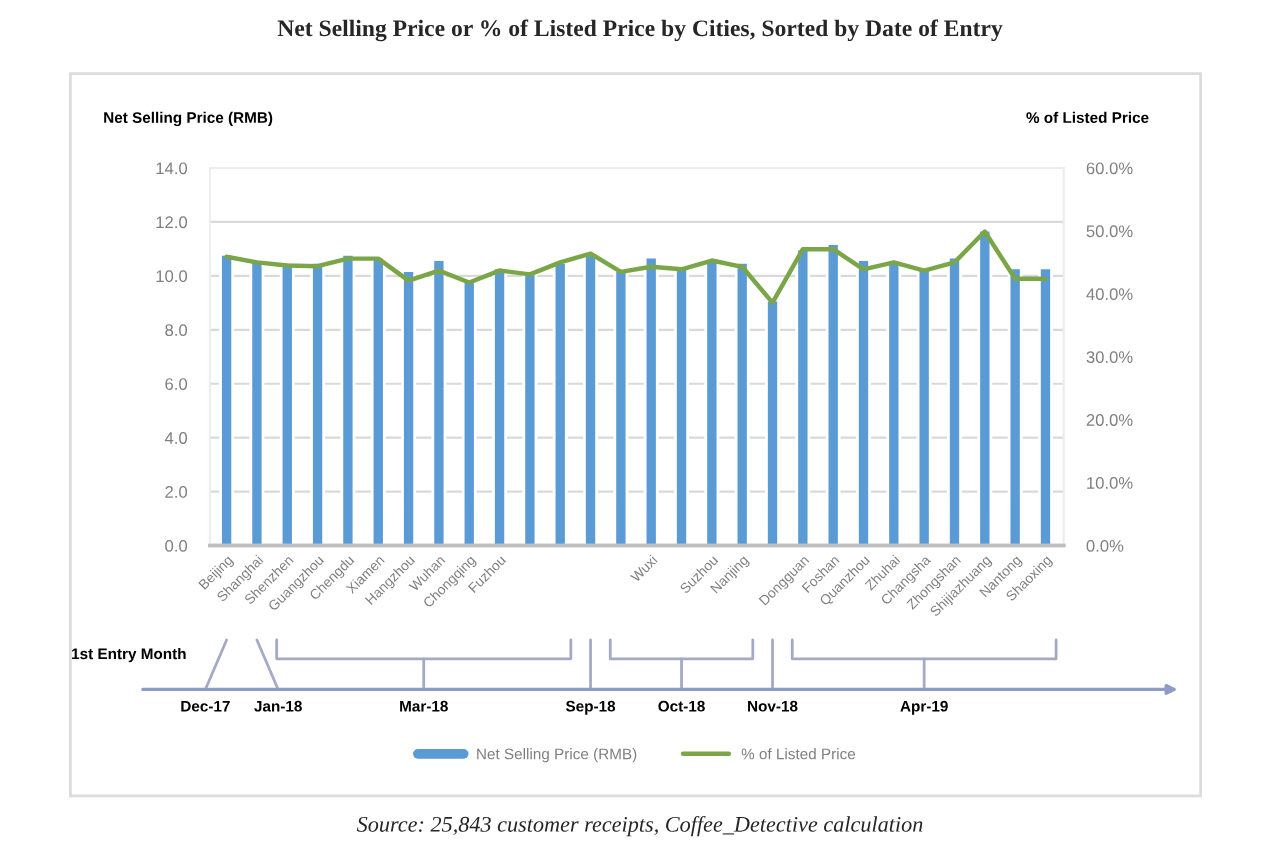 The height and width of the screenshot is (866, 1280). I want to click on y2-tick-label: 40.0%, so click(1109, 294).